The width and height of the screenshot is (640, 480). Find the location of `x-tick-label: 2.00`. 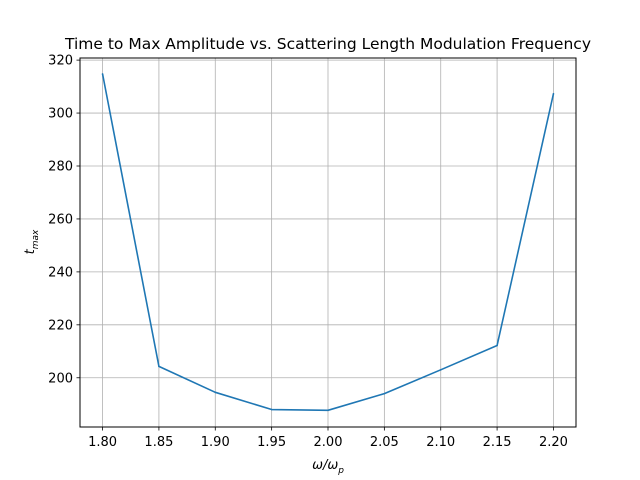

x-tick-label: 2.00 is located at coordinates (328, 442).